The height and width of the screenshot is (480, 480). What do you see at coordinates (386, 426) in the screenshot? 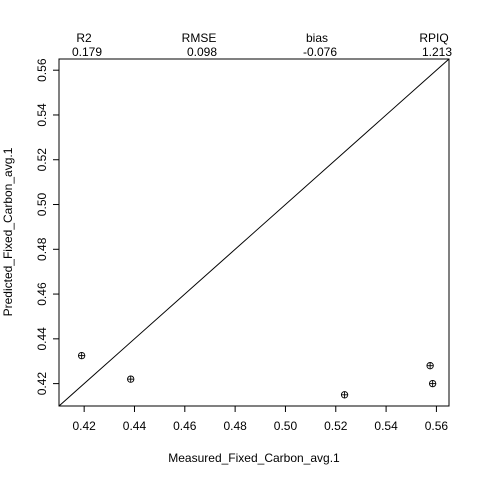
I see `x-tick-label: 0.54` at bounding box center [386, 426].